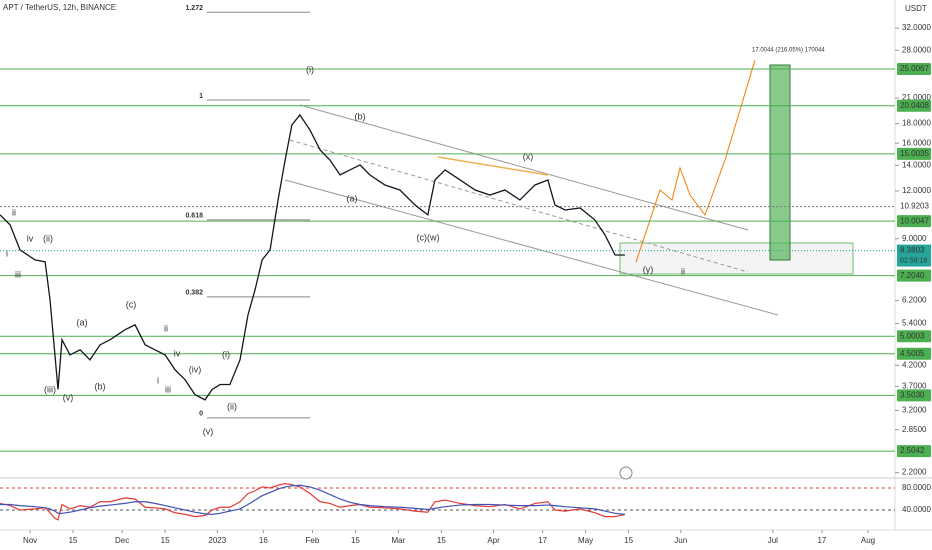 The image size is (932, 550). Describe the element at coordinates (313, 540) in the screenshot. I see `x-tick-label: Feb` at that location.